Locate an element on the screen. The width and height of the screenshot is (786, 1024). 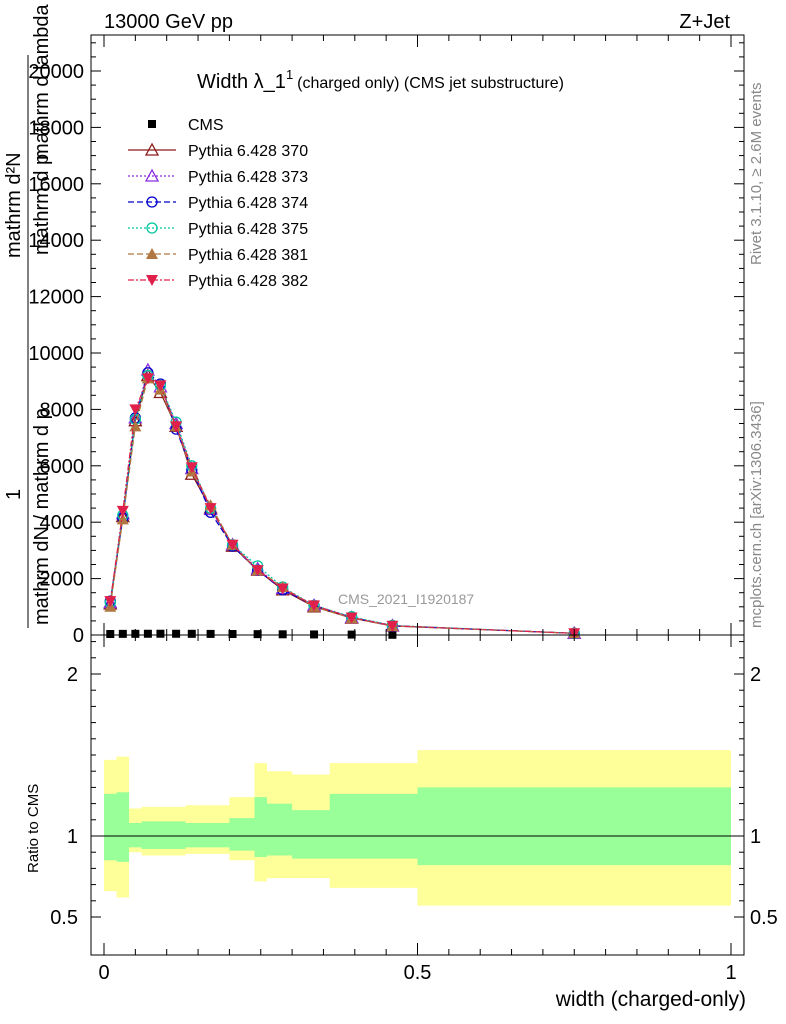
ratio-ytick-label-right: 0.5 is located at coordinates (764, 918).